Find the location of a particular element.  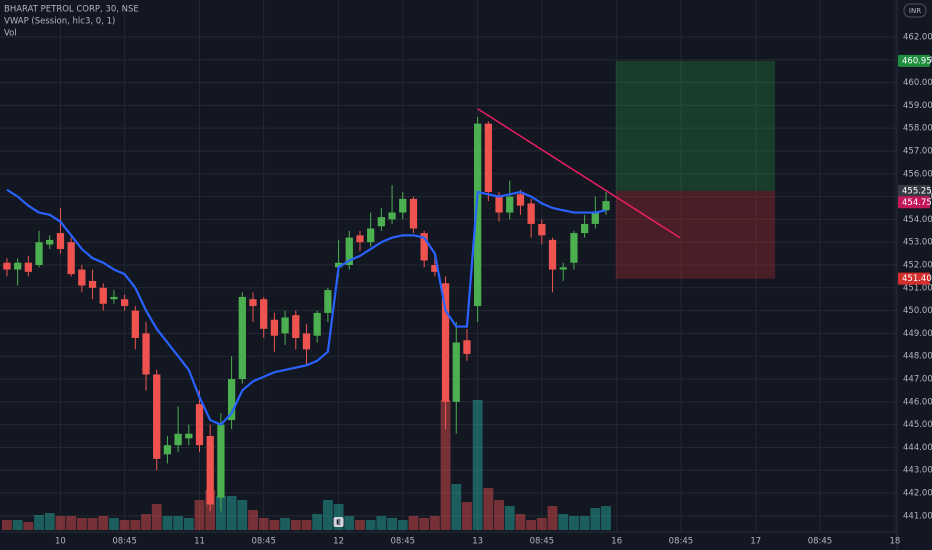

y-tick-label: 457.00 is located at coordinates (917, 151).